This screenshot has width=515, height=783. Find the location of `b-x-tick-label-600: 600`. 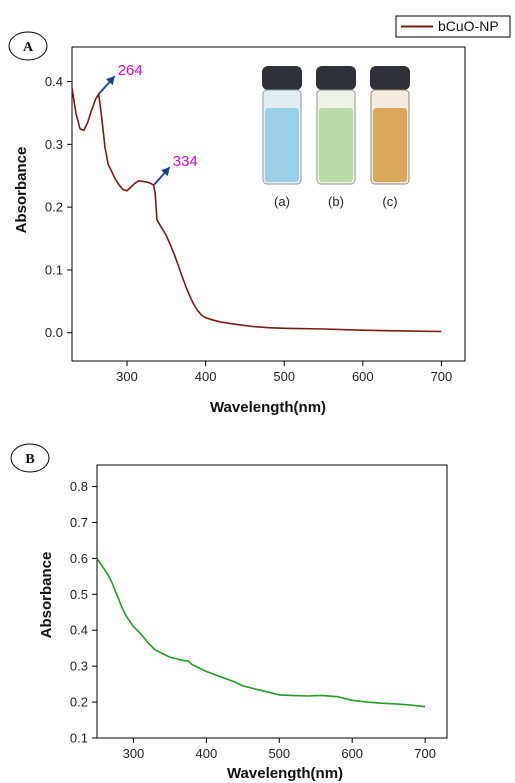

b-x-tick-label-600: 600 is located at coordinates (352, 753).